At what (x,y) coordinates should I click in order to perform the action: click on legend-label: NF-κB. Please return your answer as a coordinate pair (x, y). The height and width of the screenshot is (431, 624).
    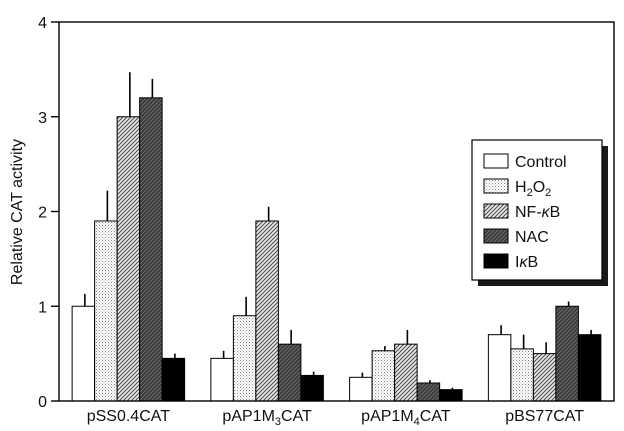
    Looking at the image, I should click on (537, 212).